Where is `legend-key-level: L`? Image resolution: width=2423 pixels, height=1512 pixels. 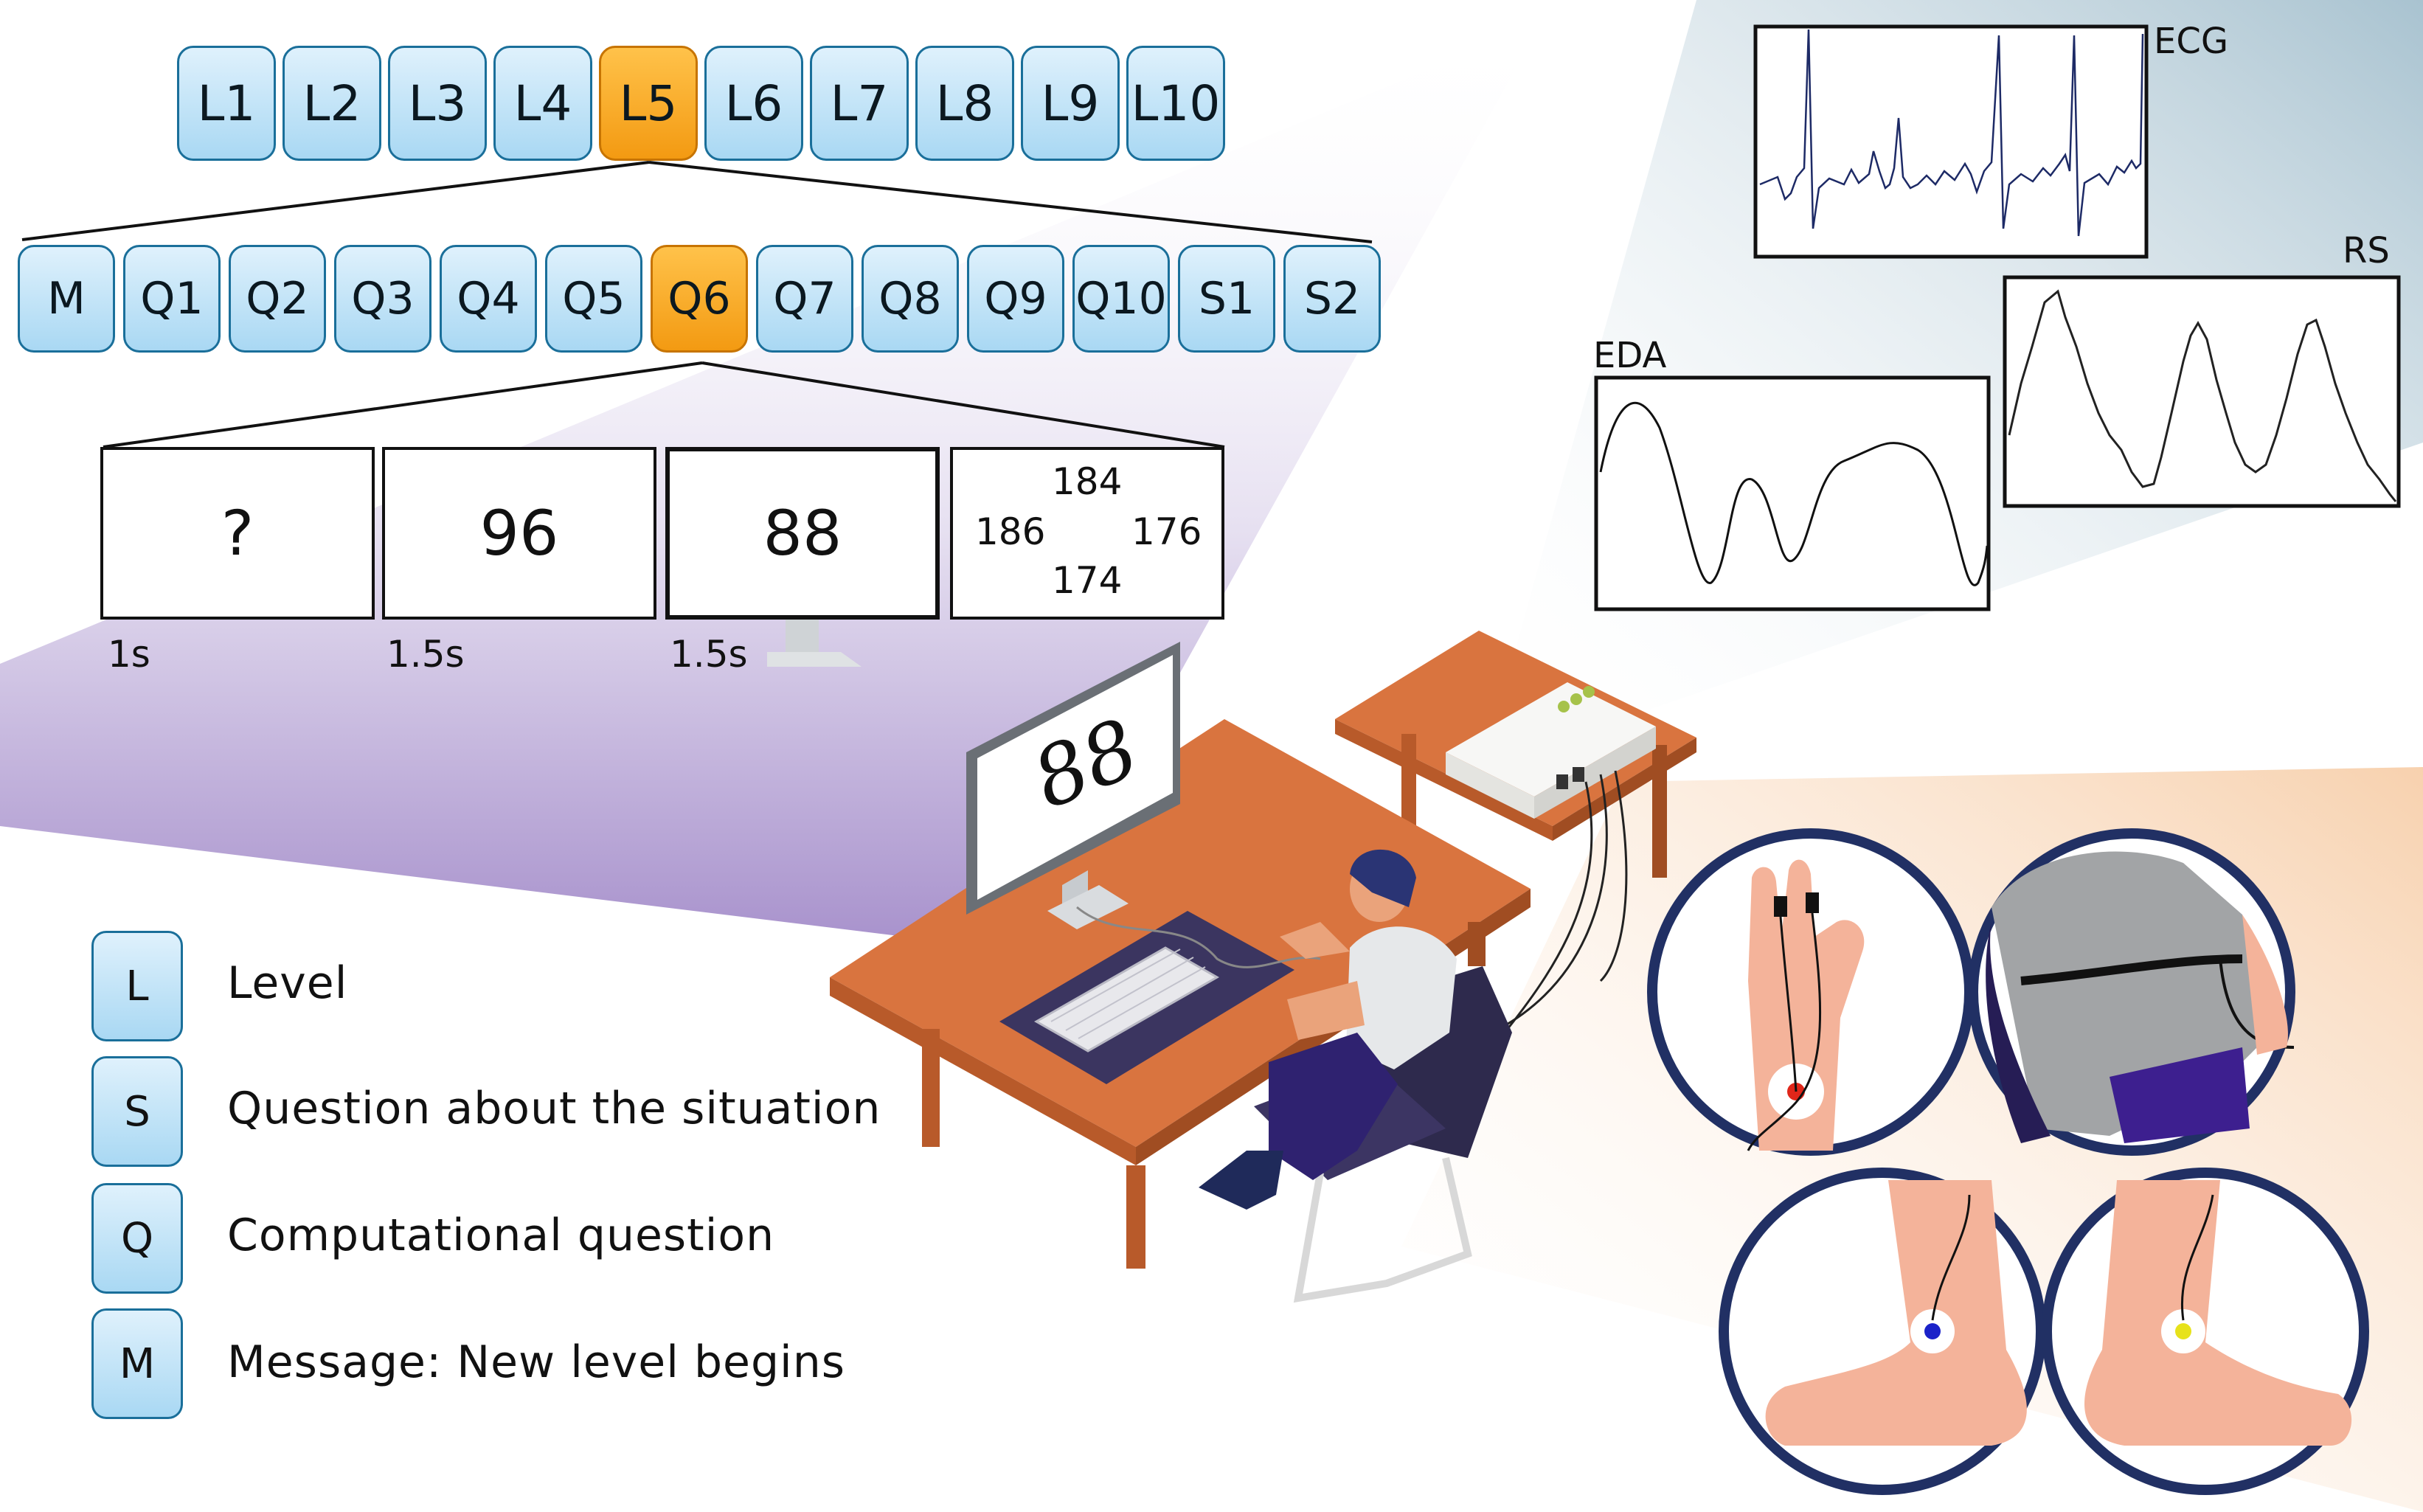 legend-key-level: L is located at coordinates (137, 986).